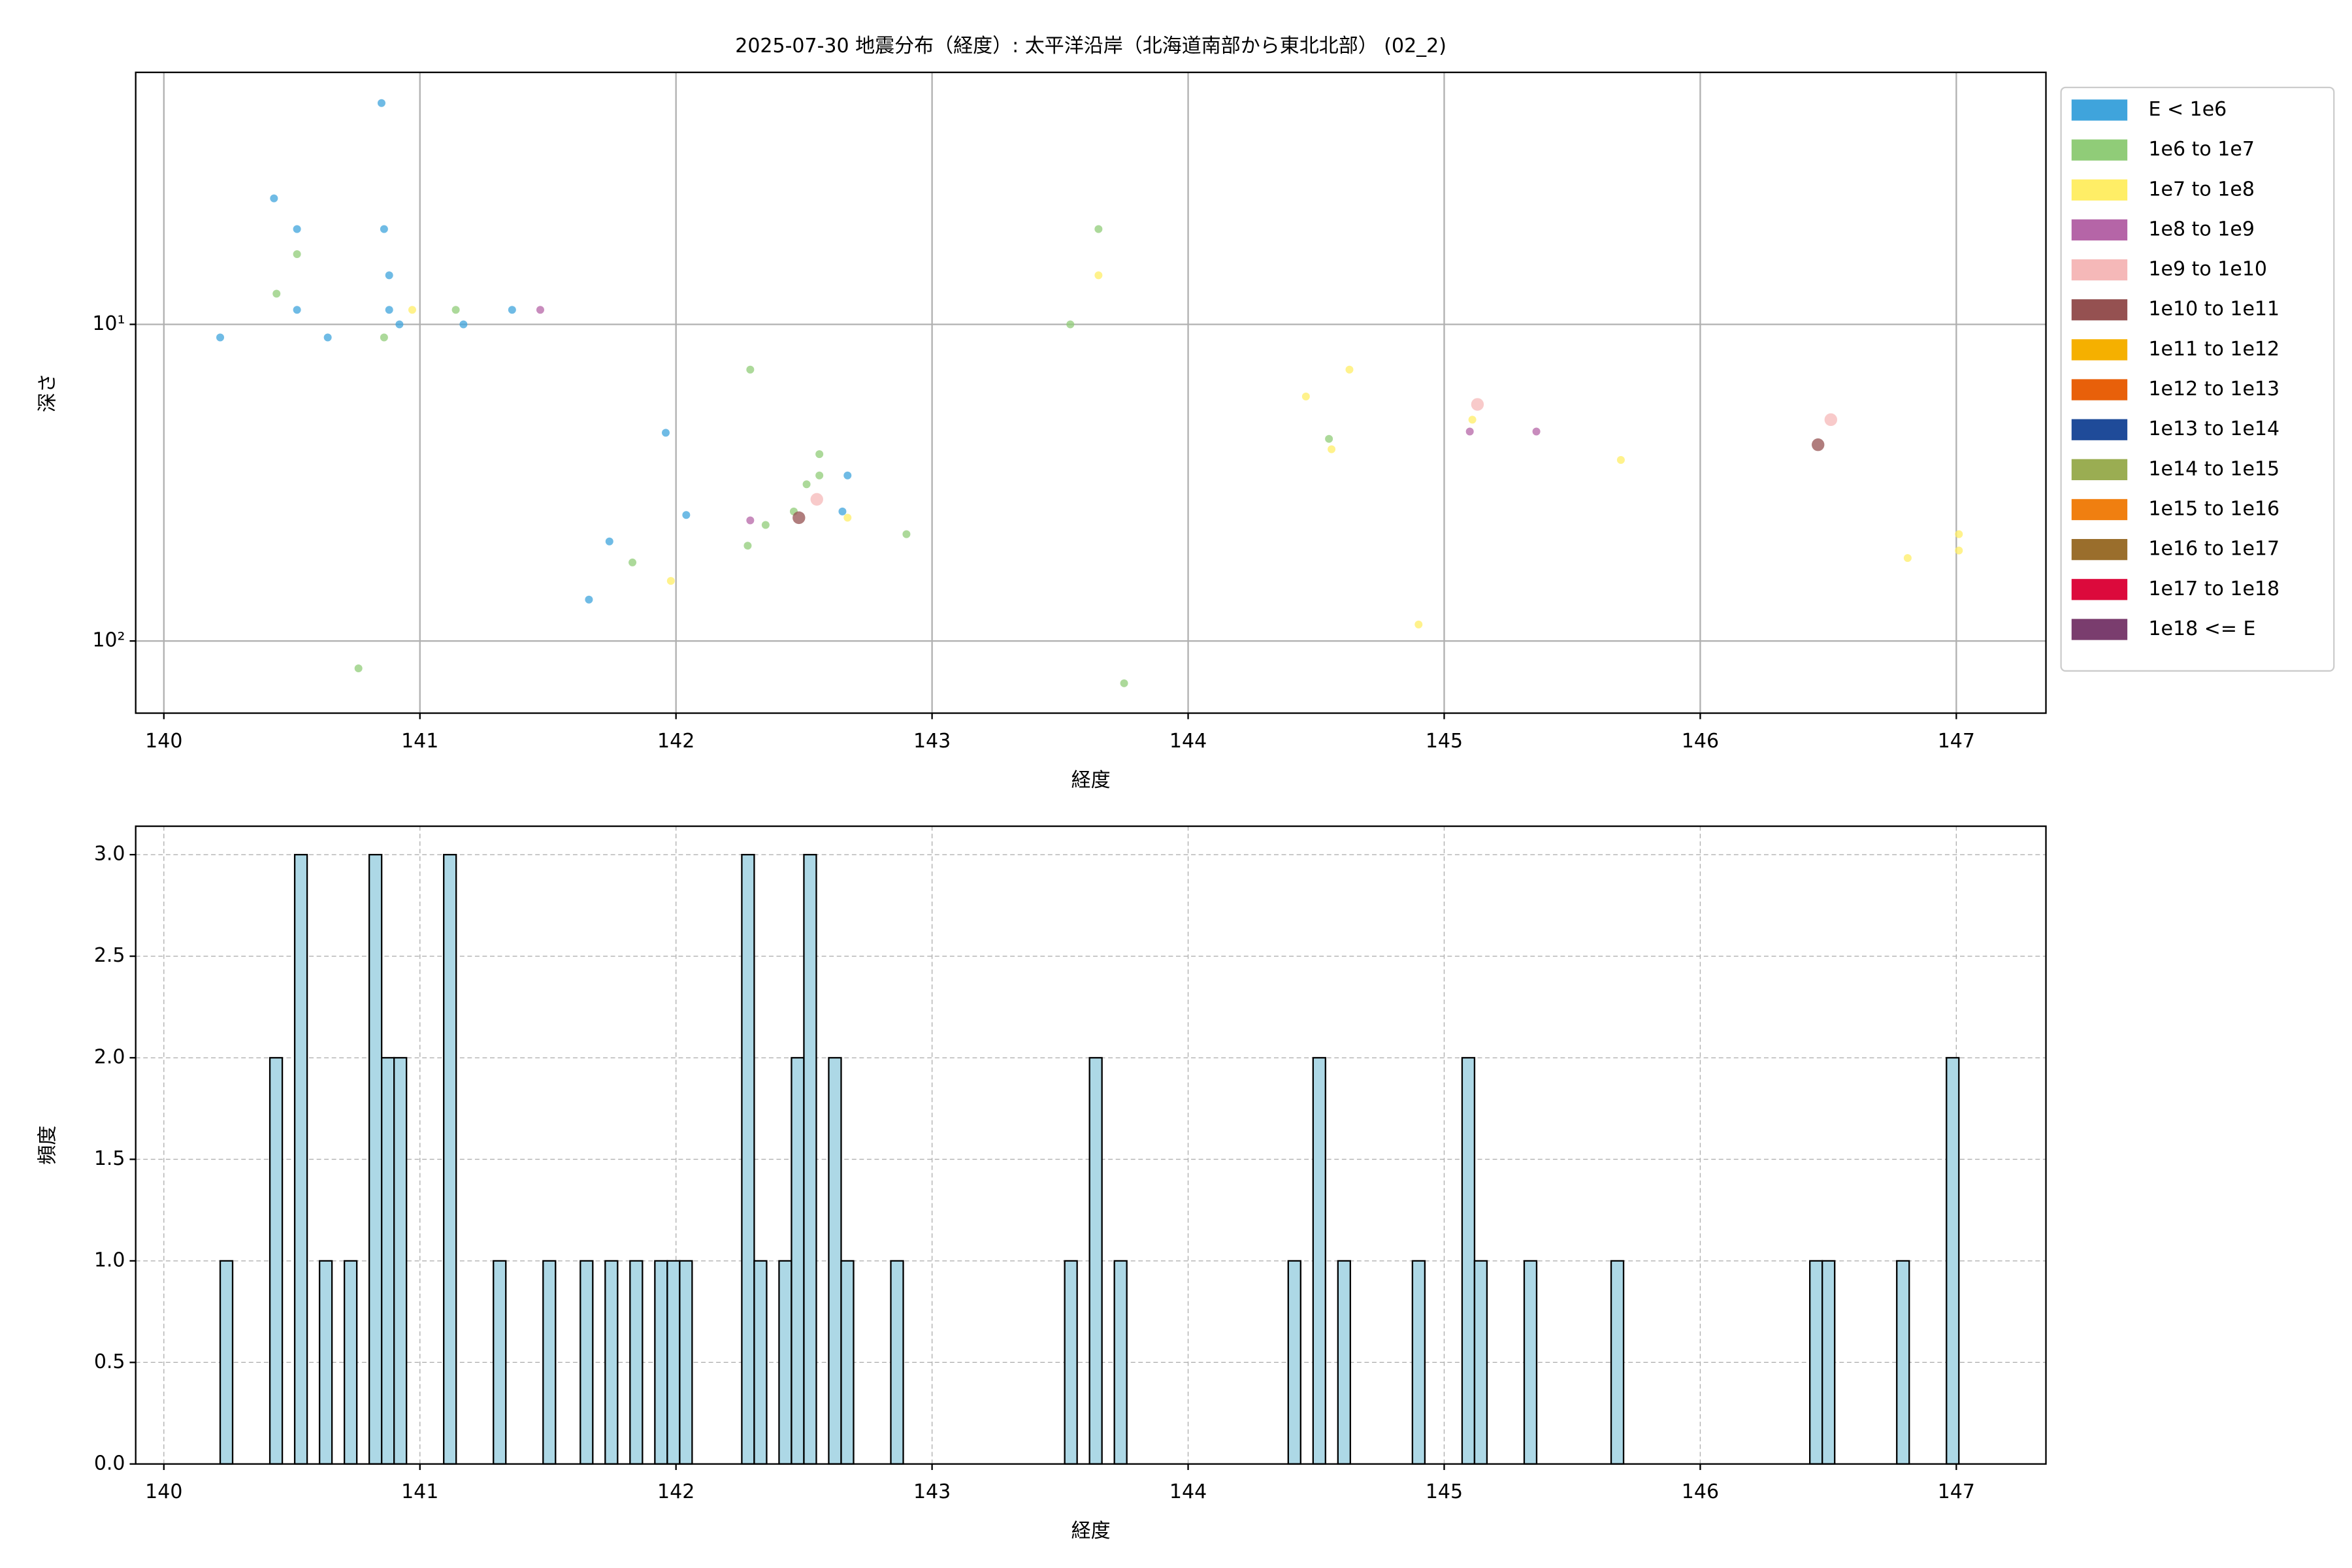 The image size is (2352, 1568). I want to click on legend-label: 1e18 <= E, so click(2201, 628).